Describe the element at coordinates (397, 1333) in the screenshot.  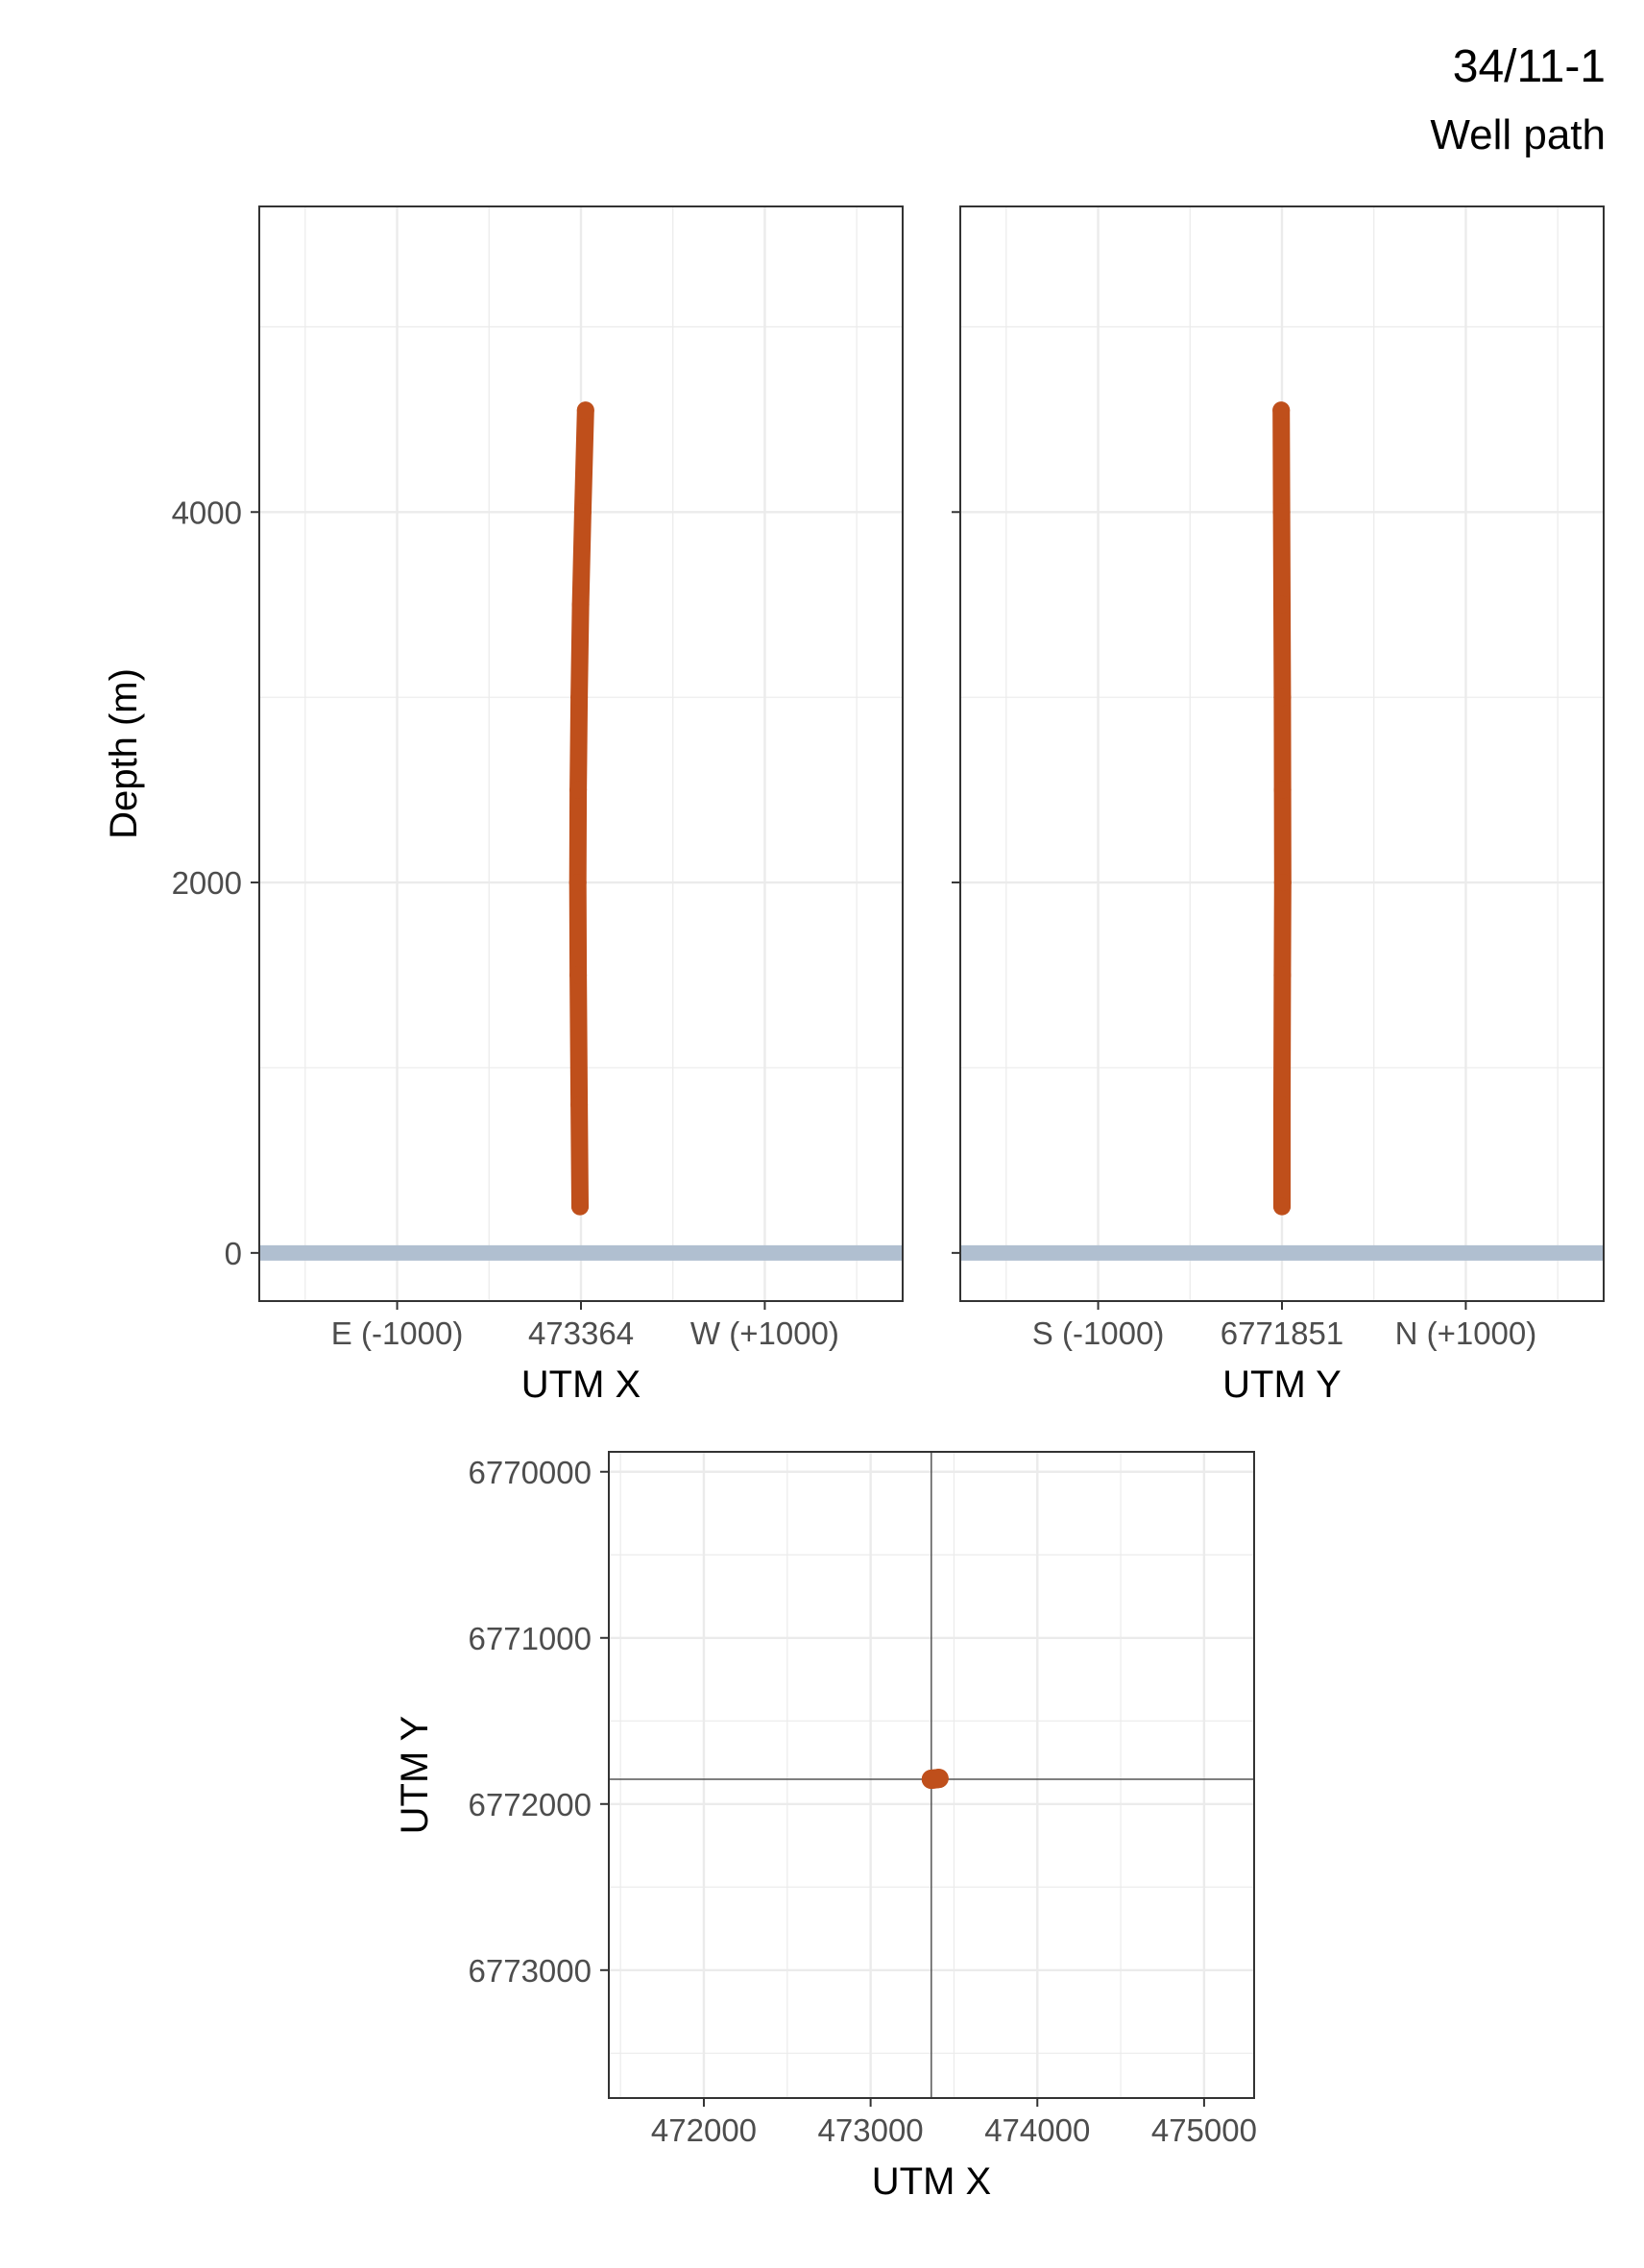
I see `x-tick-label: E (-1000)` at that location.